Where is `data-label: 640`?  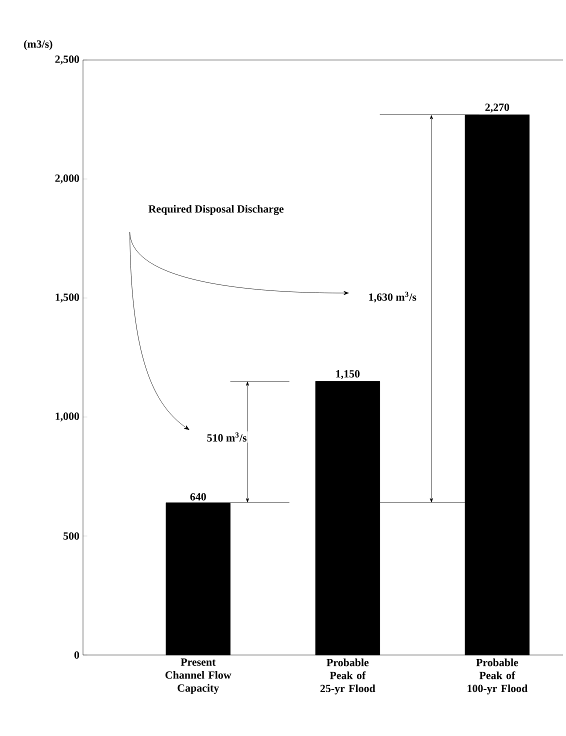 data-label: 640 is located at coordinates (198, 496).